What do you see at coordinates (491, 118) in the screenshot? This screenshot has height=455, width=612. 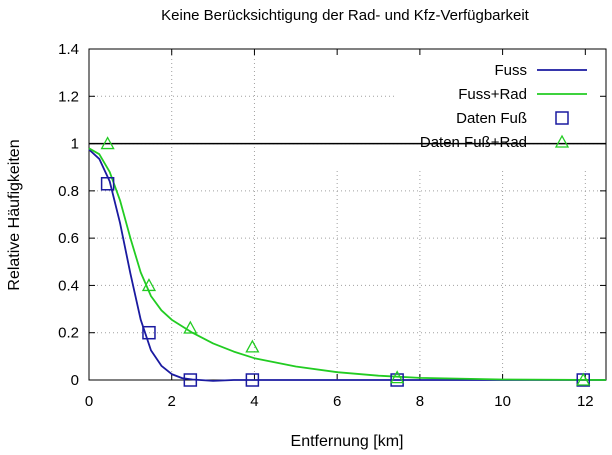 I see `legend-label: Daten Fuß` at bounding box center [491, 118].